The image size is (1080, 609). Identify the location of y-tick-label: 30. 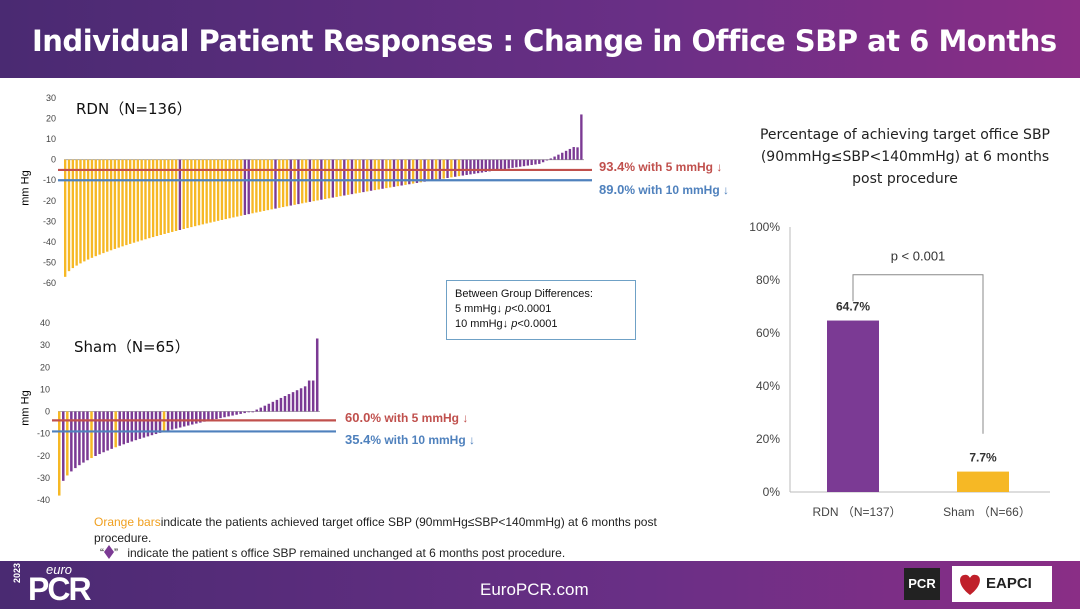
(51, 98).